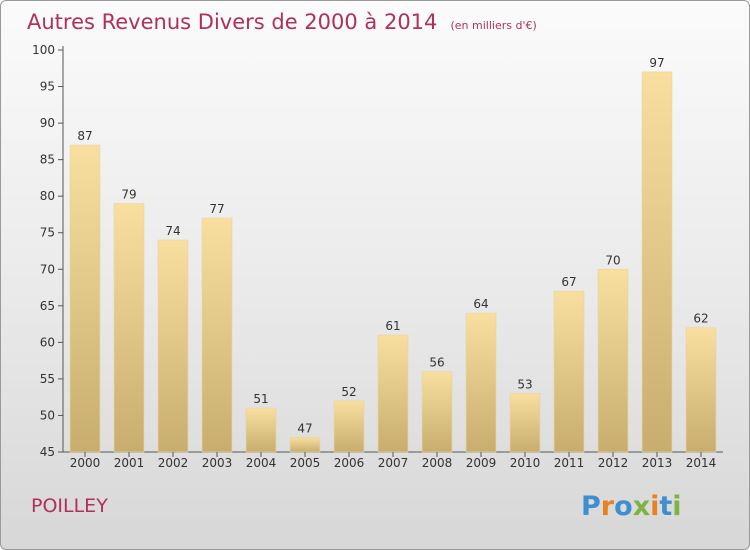 Image resolution: width=750 pixels, height=550 pixels. What do you see at coordinates (172, 231) in the screenshot?
I see `bar-value-label: 74` at bounding box center [172, 231].